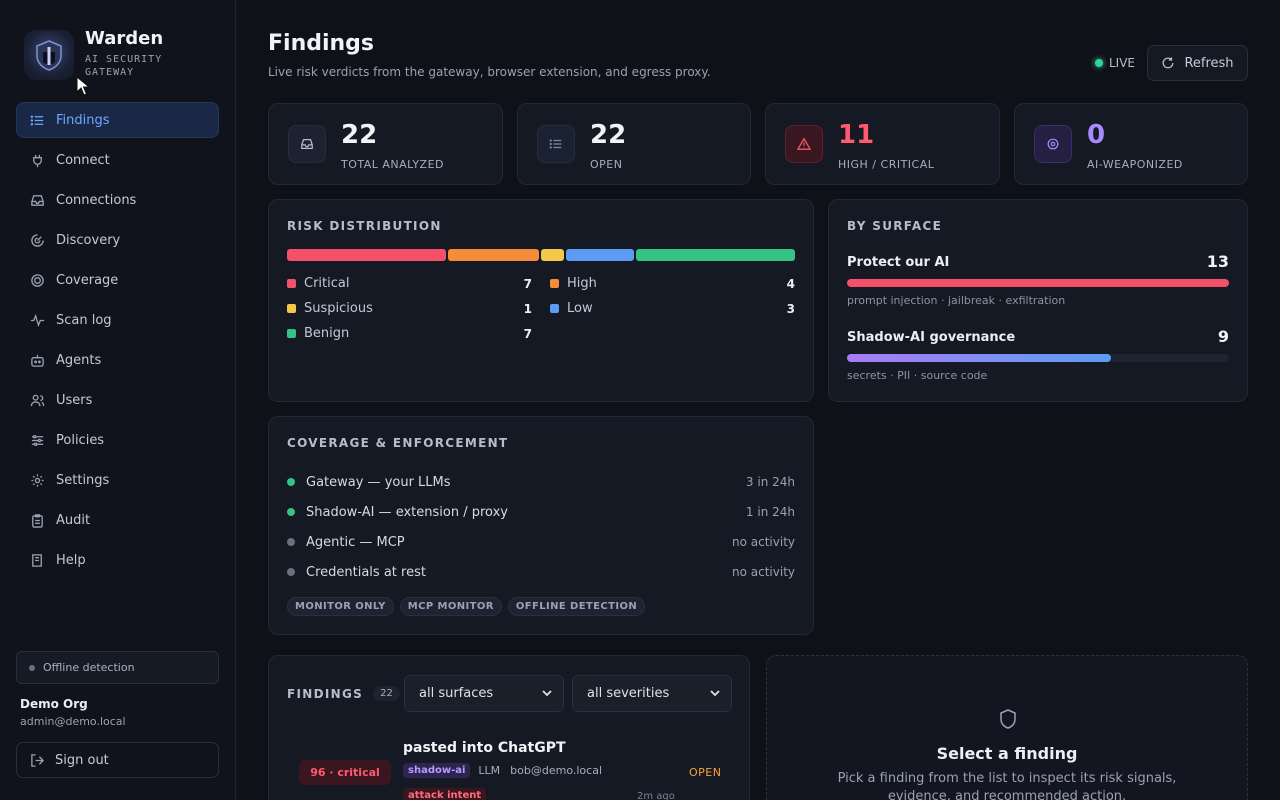  What do you see at coordinates (117, 320) in the screenshot?
I see `sidebar-item-scan-log: Scan log` at bounding box center [117, 320].